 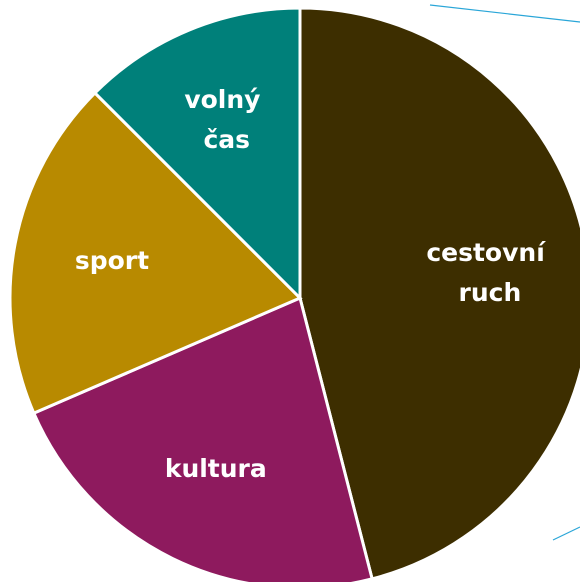 What do you see at coordinates (112, 260) in the screenshot?
I see `slice-label: sport` at bounding box center [112, 260].